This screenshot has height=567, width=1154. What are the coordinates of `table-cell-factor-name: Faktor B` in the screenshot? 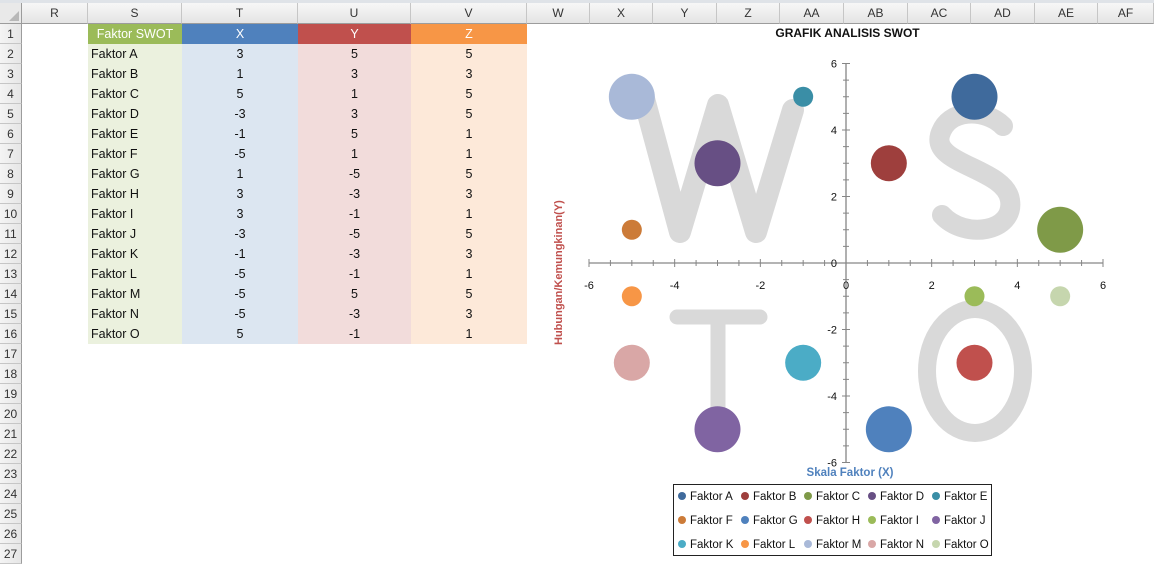 It's located at (135, 74).